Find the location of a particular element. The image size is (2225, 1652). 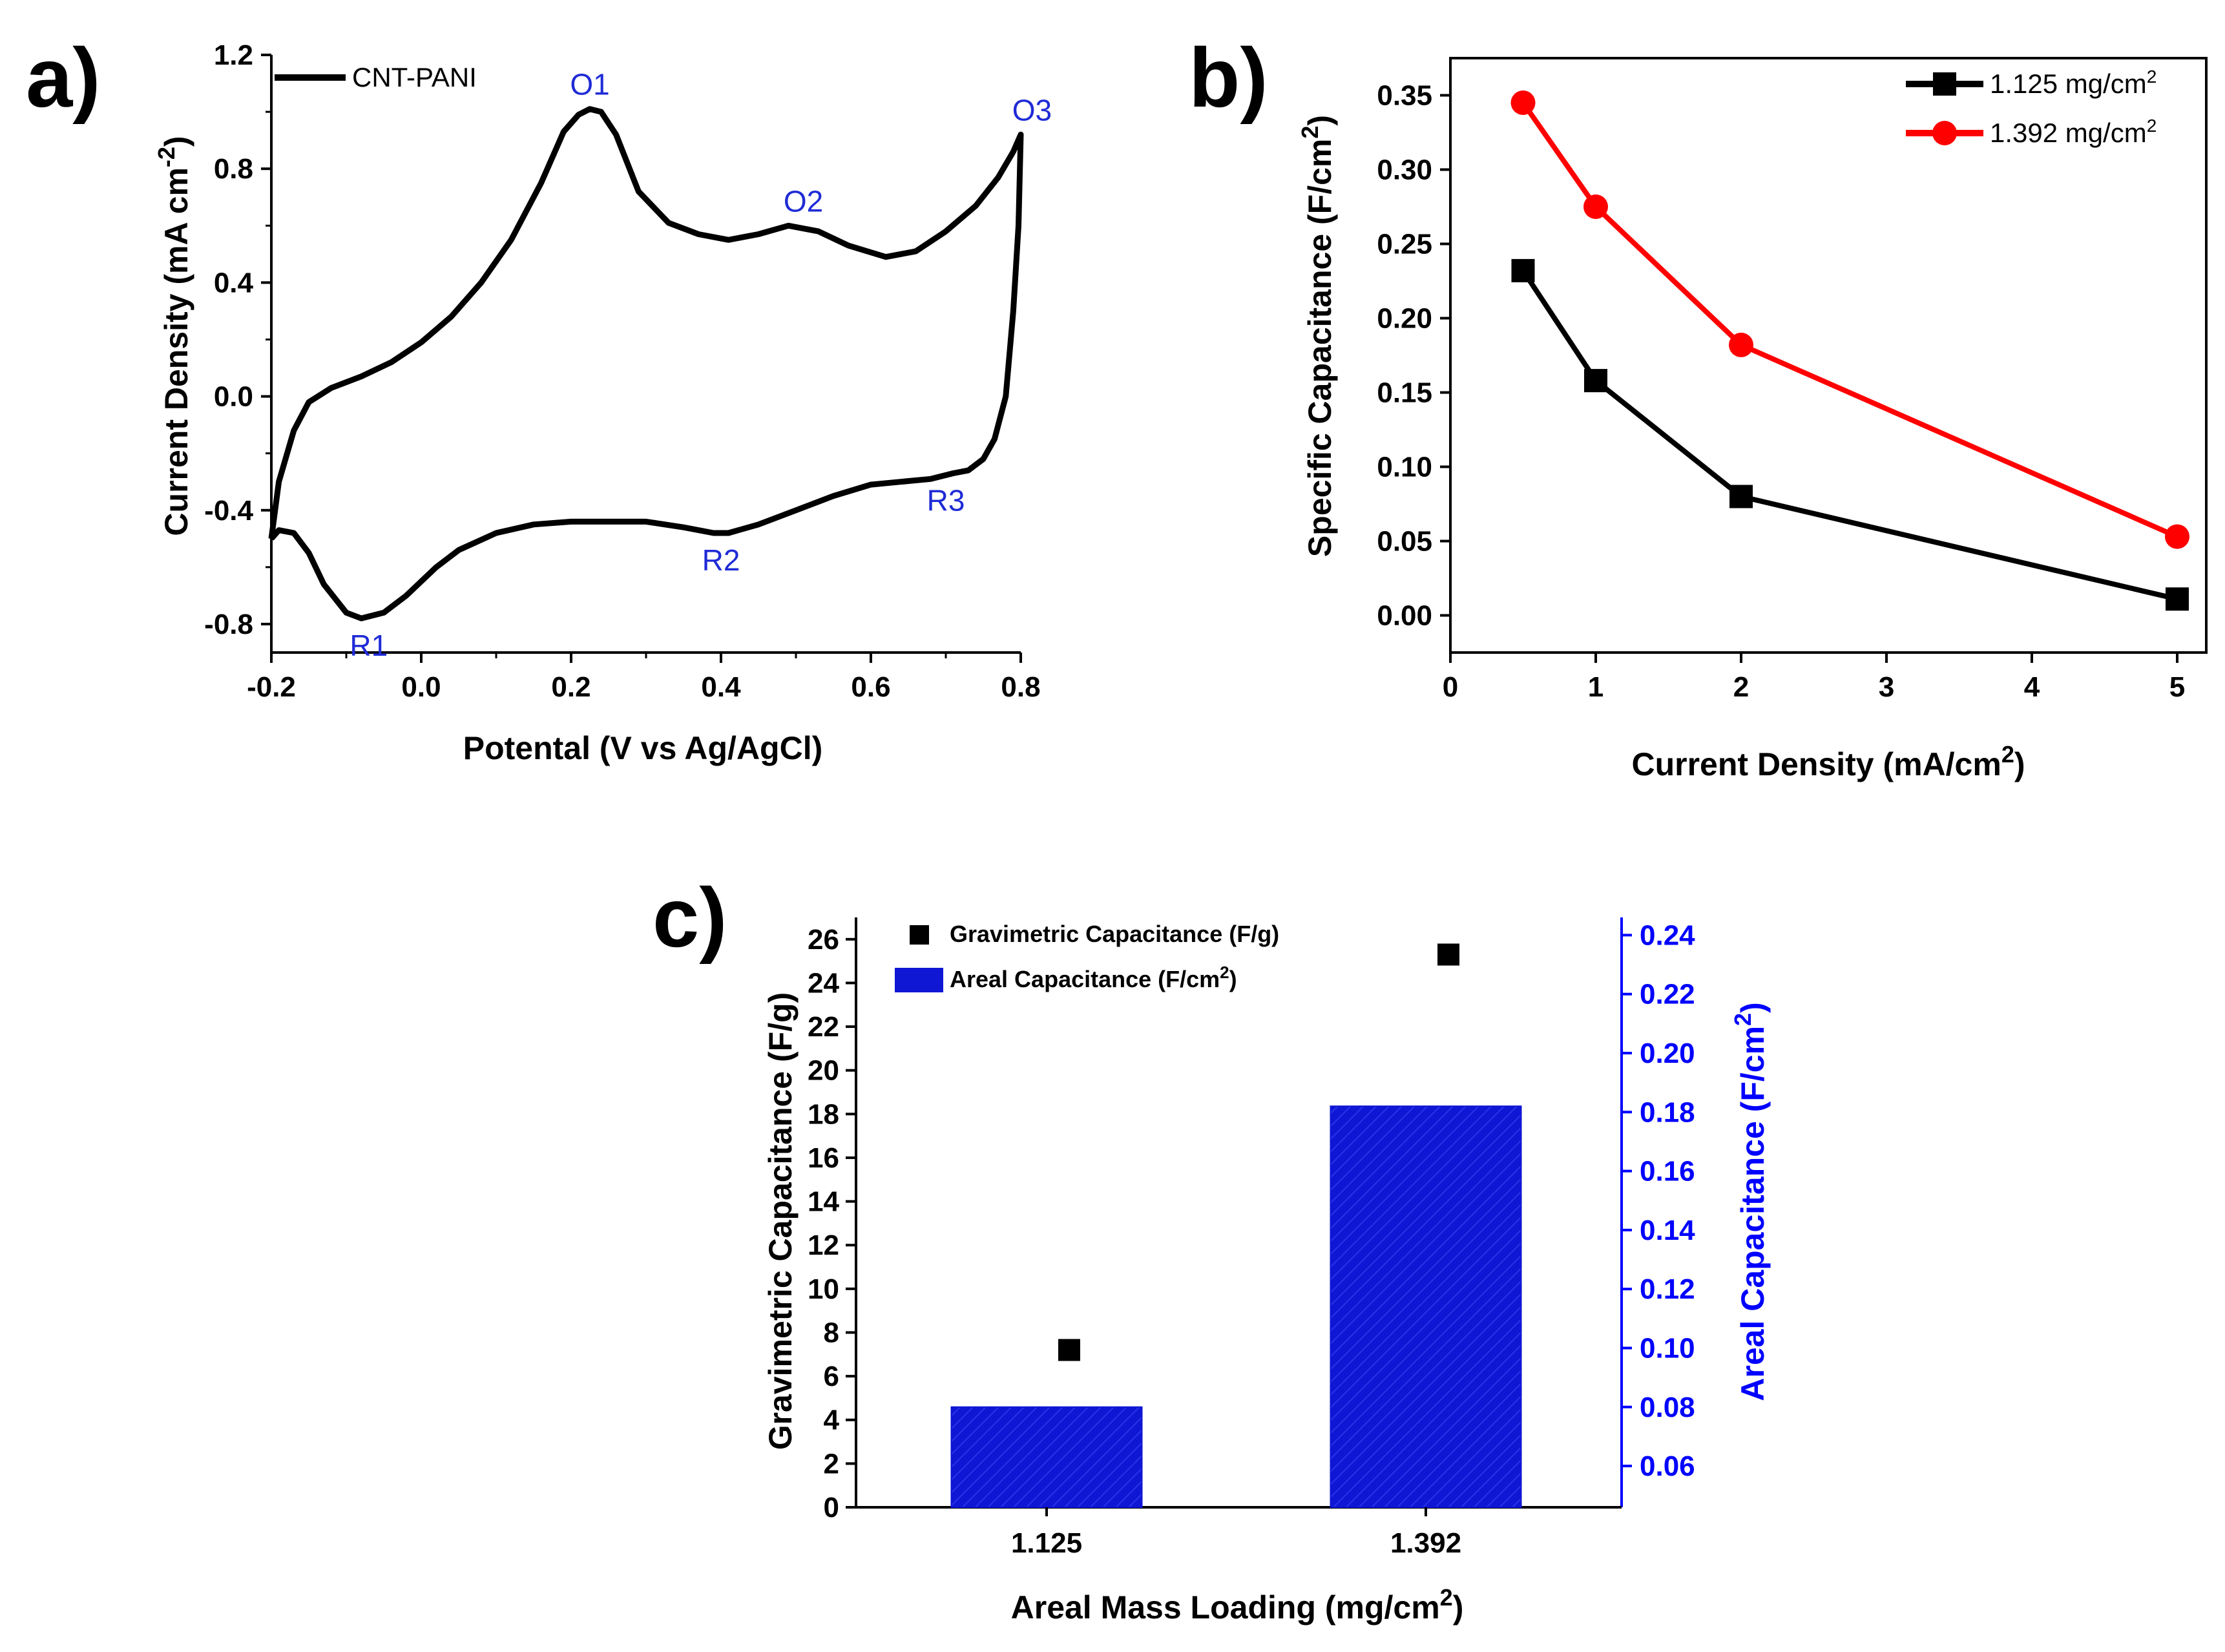

panel-c-right-tick-label: 0.18 is located at coordinates (1667, 1112).